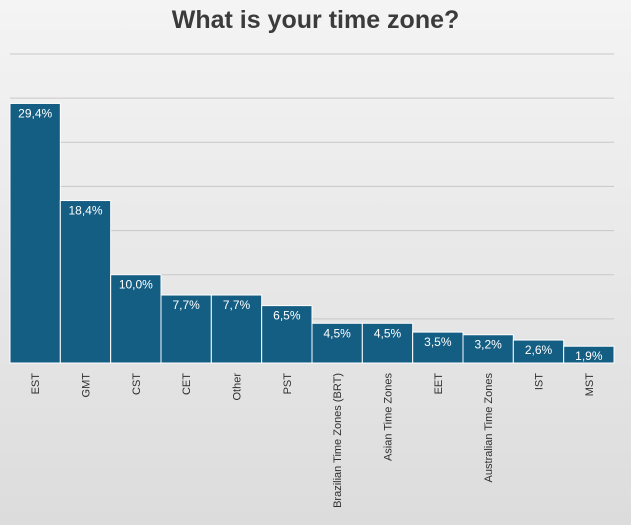 This screenshot has width=631, height=525. I want to click on data-label: 3,5%, so click(438, 342).